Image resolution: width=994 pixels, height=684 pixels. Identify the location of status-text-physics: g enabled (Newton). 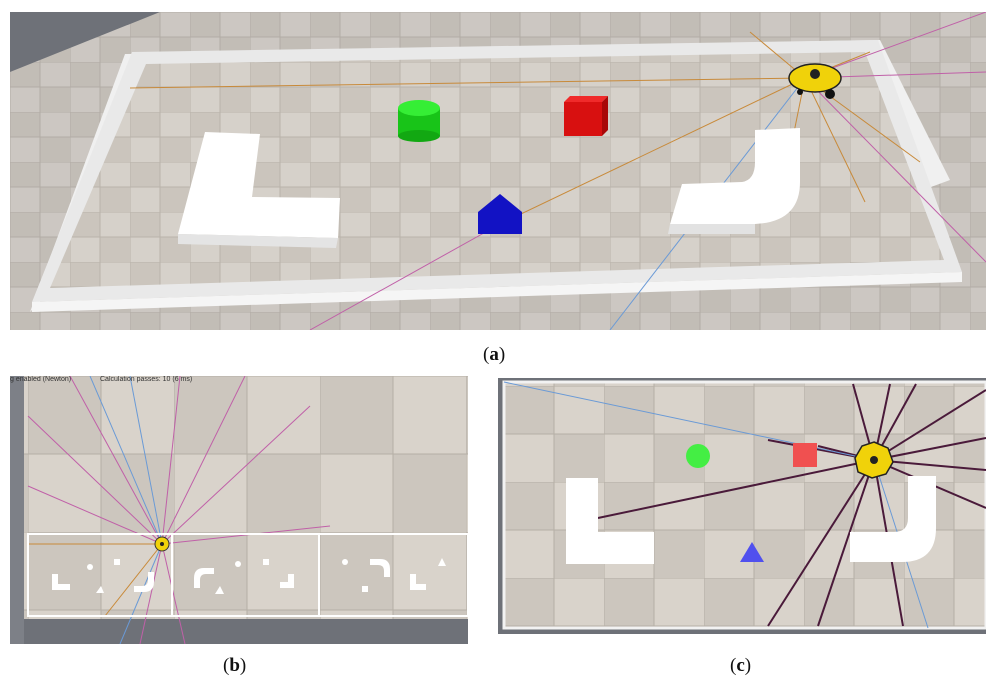
(41, 379).